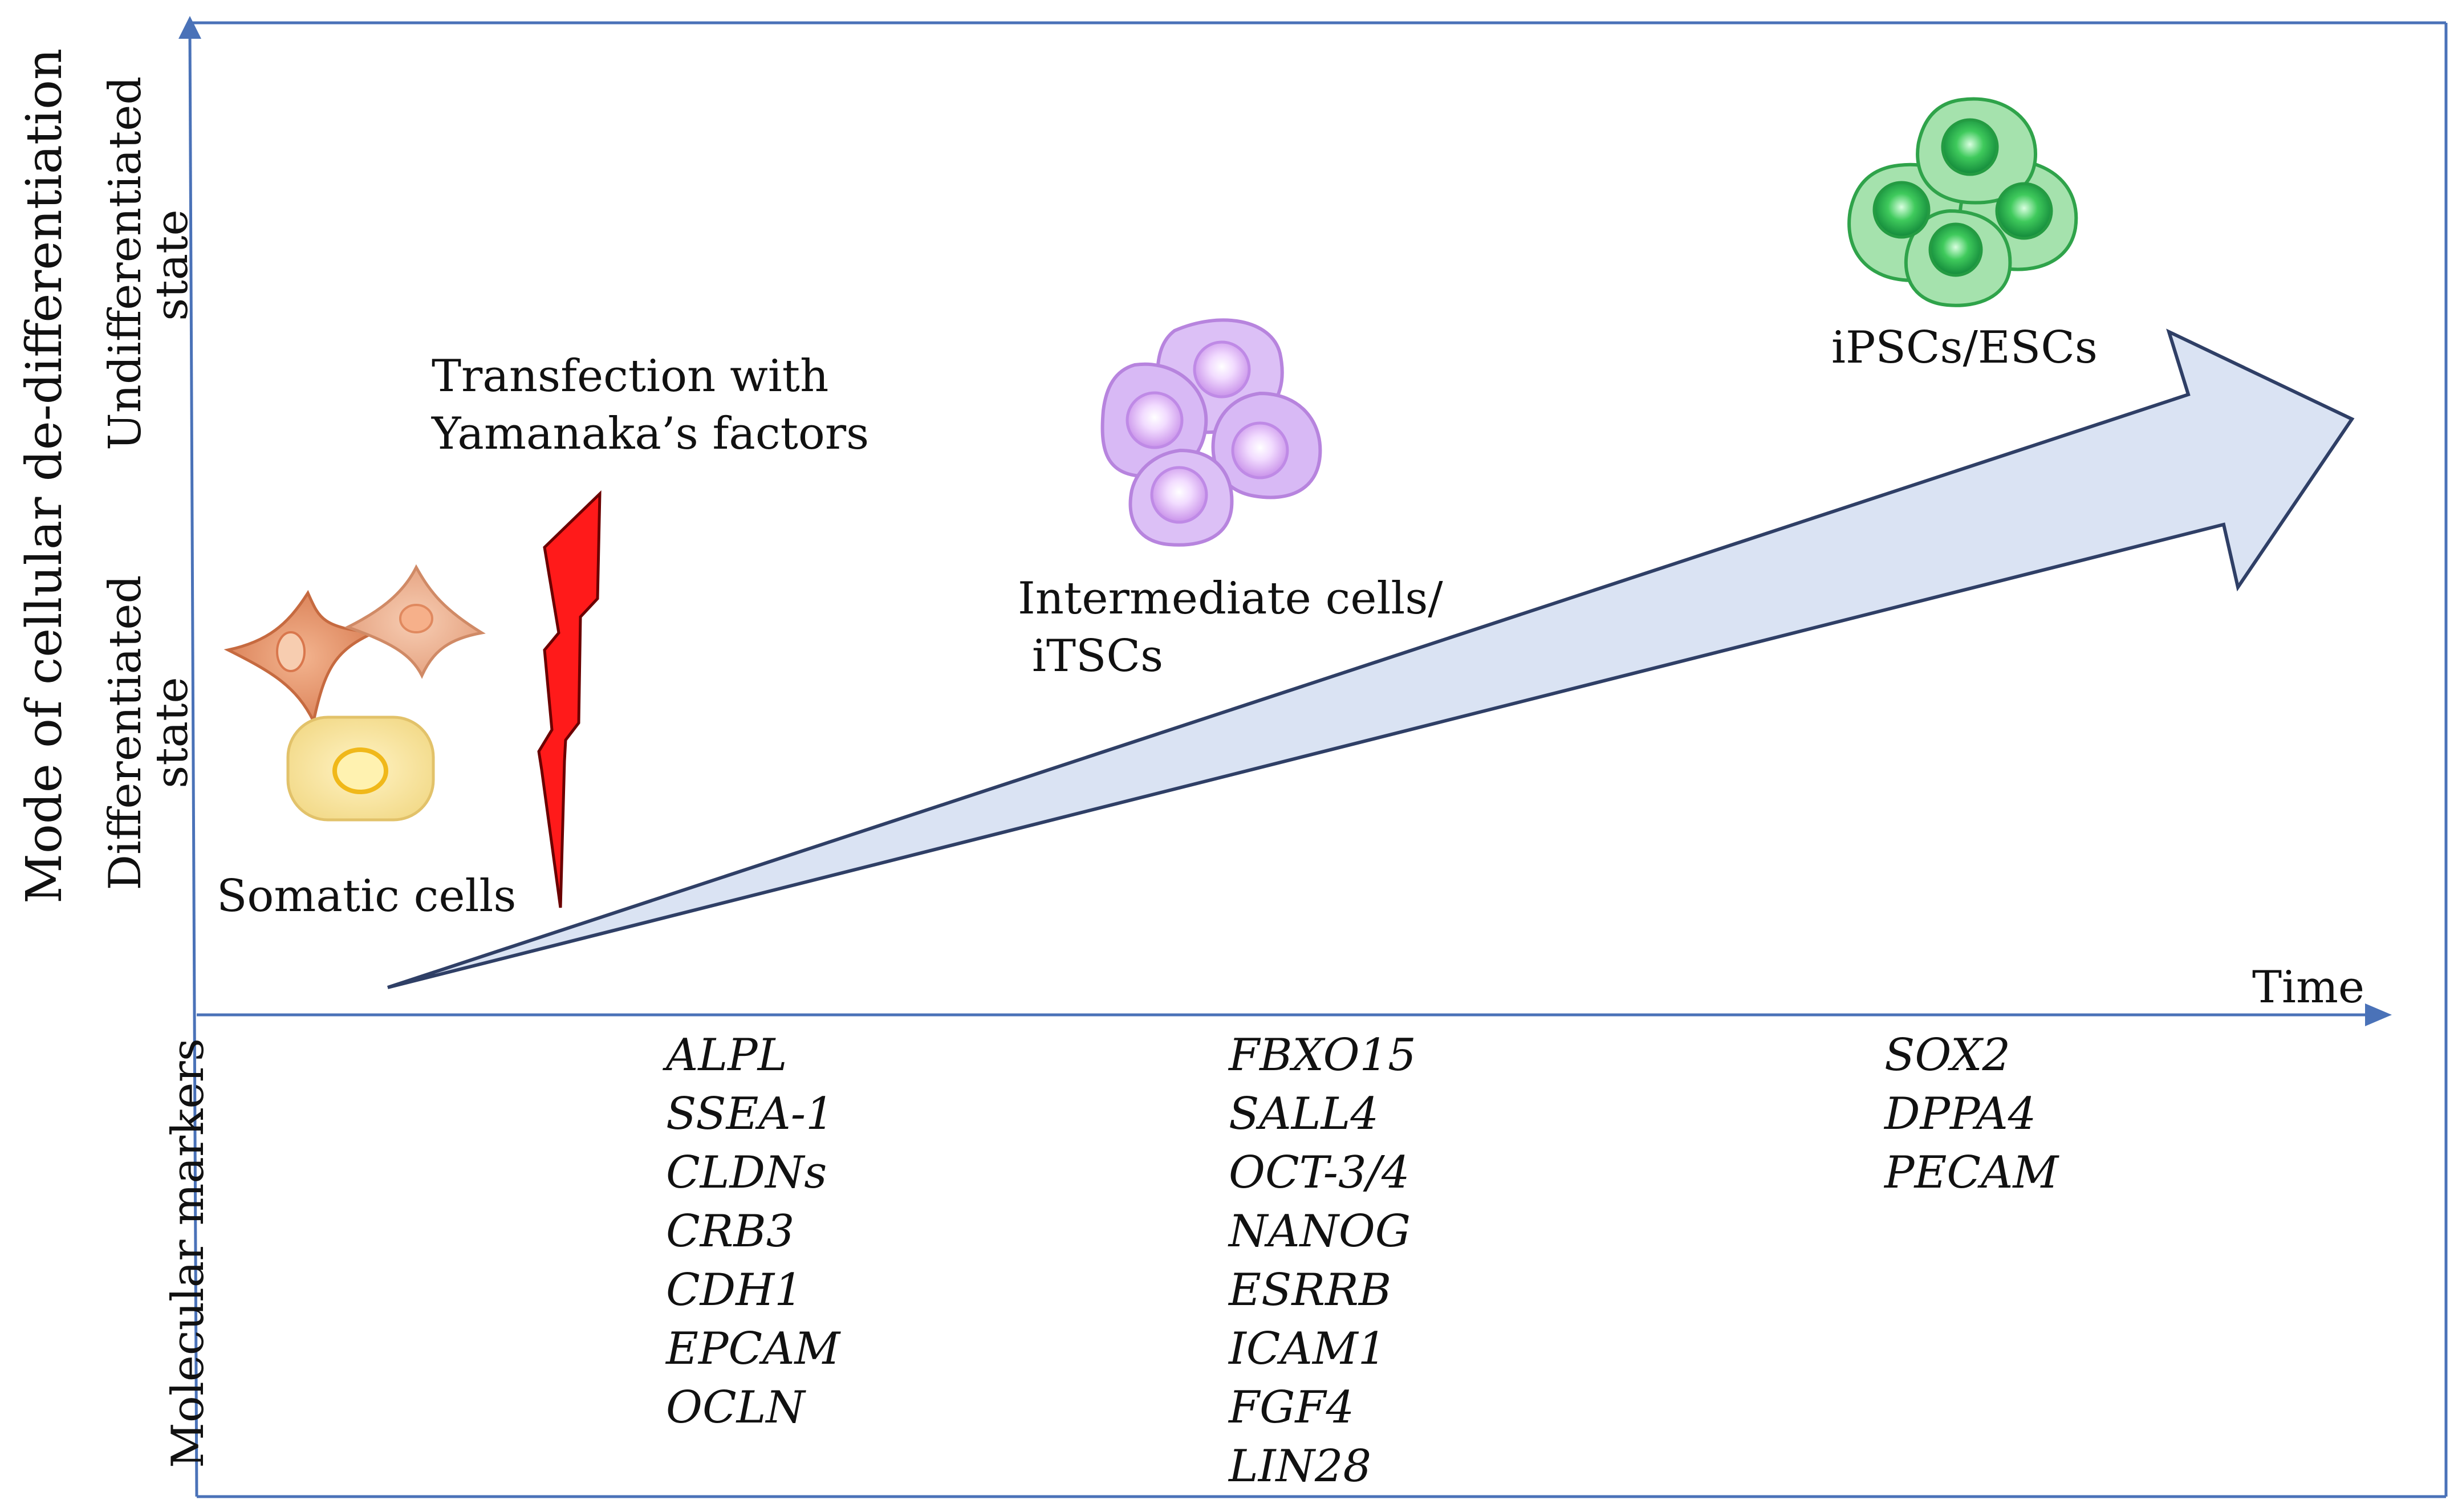 The image size is (2454, 1512). Describe the element at coordinates (1310, 1290) in the screenshot. I see `marker-gene: ESRRB` at that location.